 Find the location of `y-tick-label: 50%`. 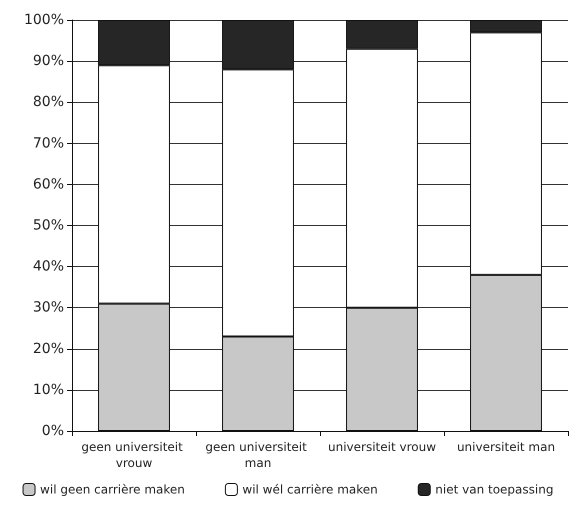

y-tick-label: 50% is located at coordinates (48, 226).